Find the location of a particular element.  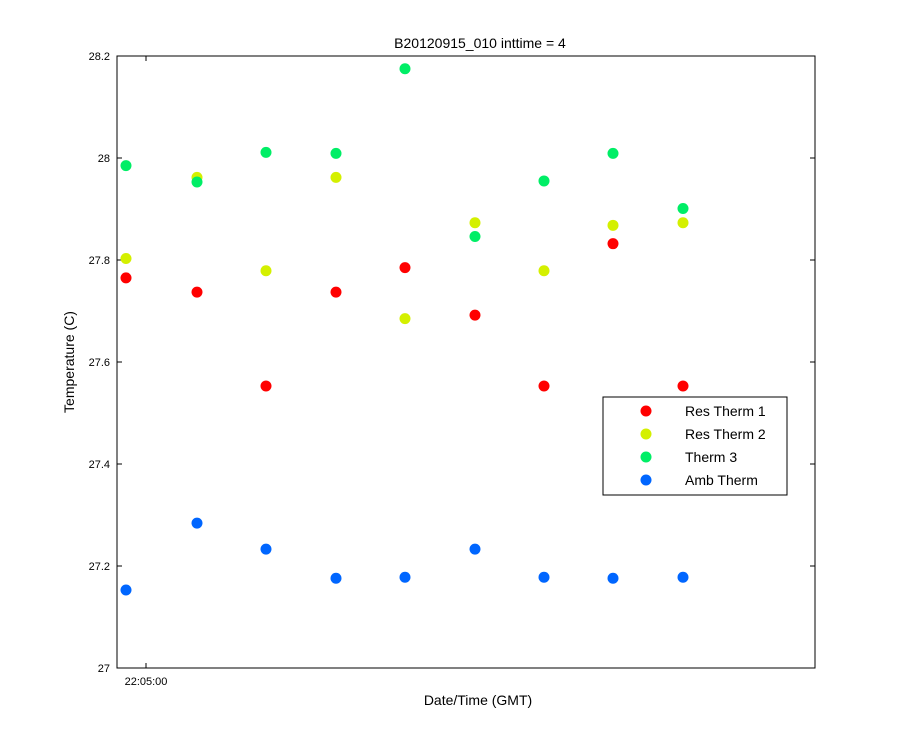

x-axis-label: Date/Time (GMT) is located at coordinates (478, 700).